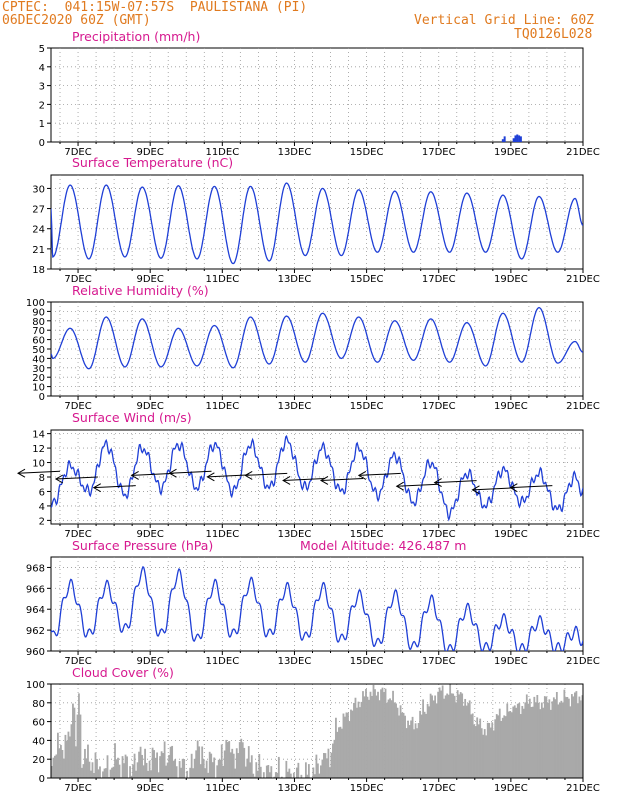 This screenshot has width=618, height=800. What do you see at coordinates (38, 331) in the screenshot?
I see `rh-ytick-label: 70` at bounding box center [38, 331].